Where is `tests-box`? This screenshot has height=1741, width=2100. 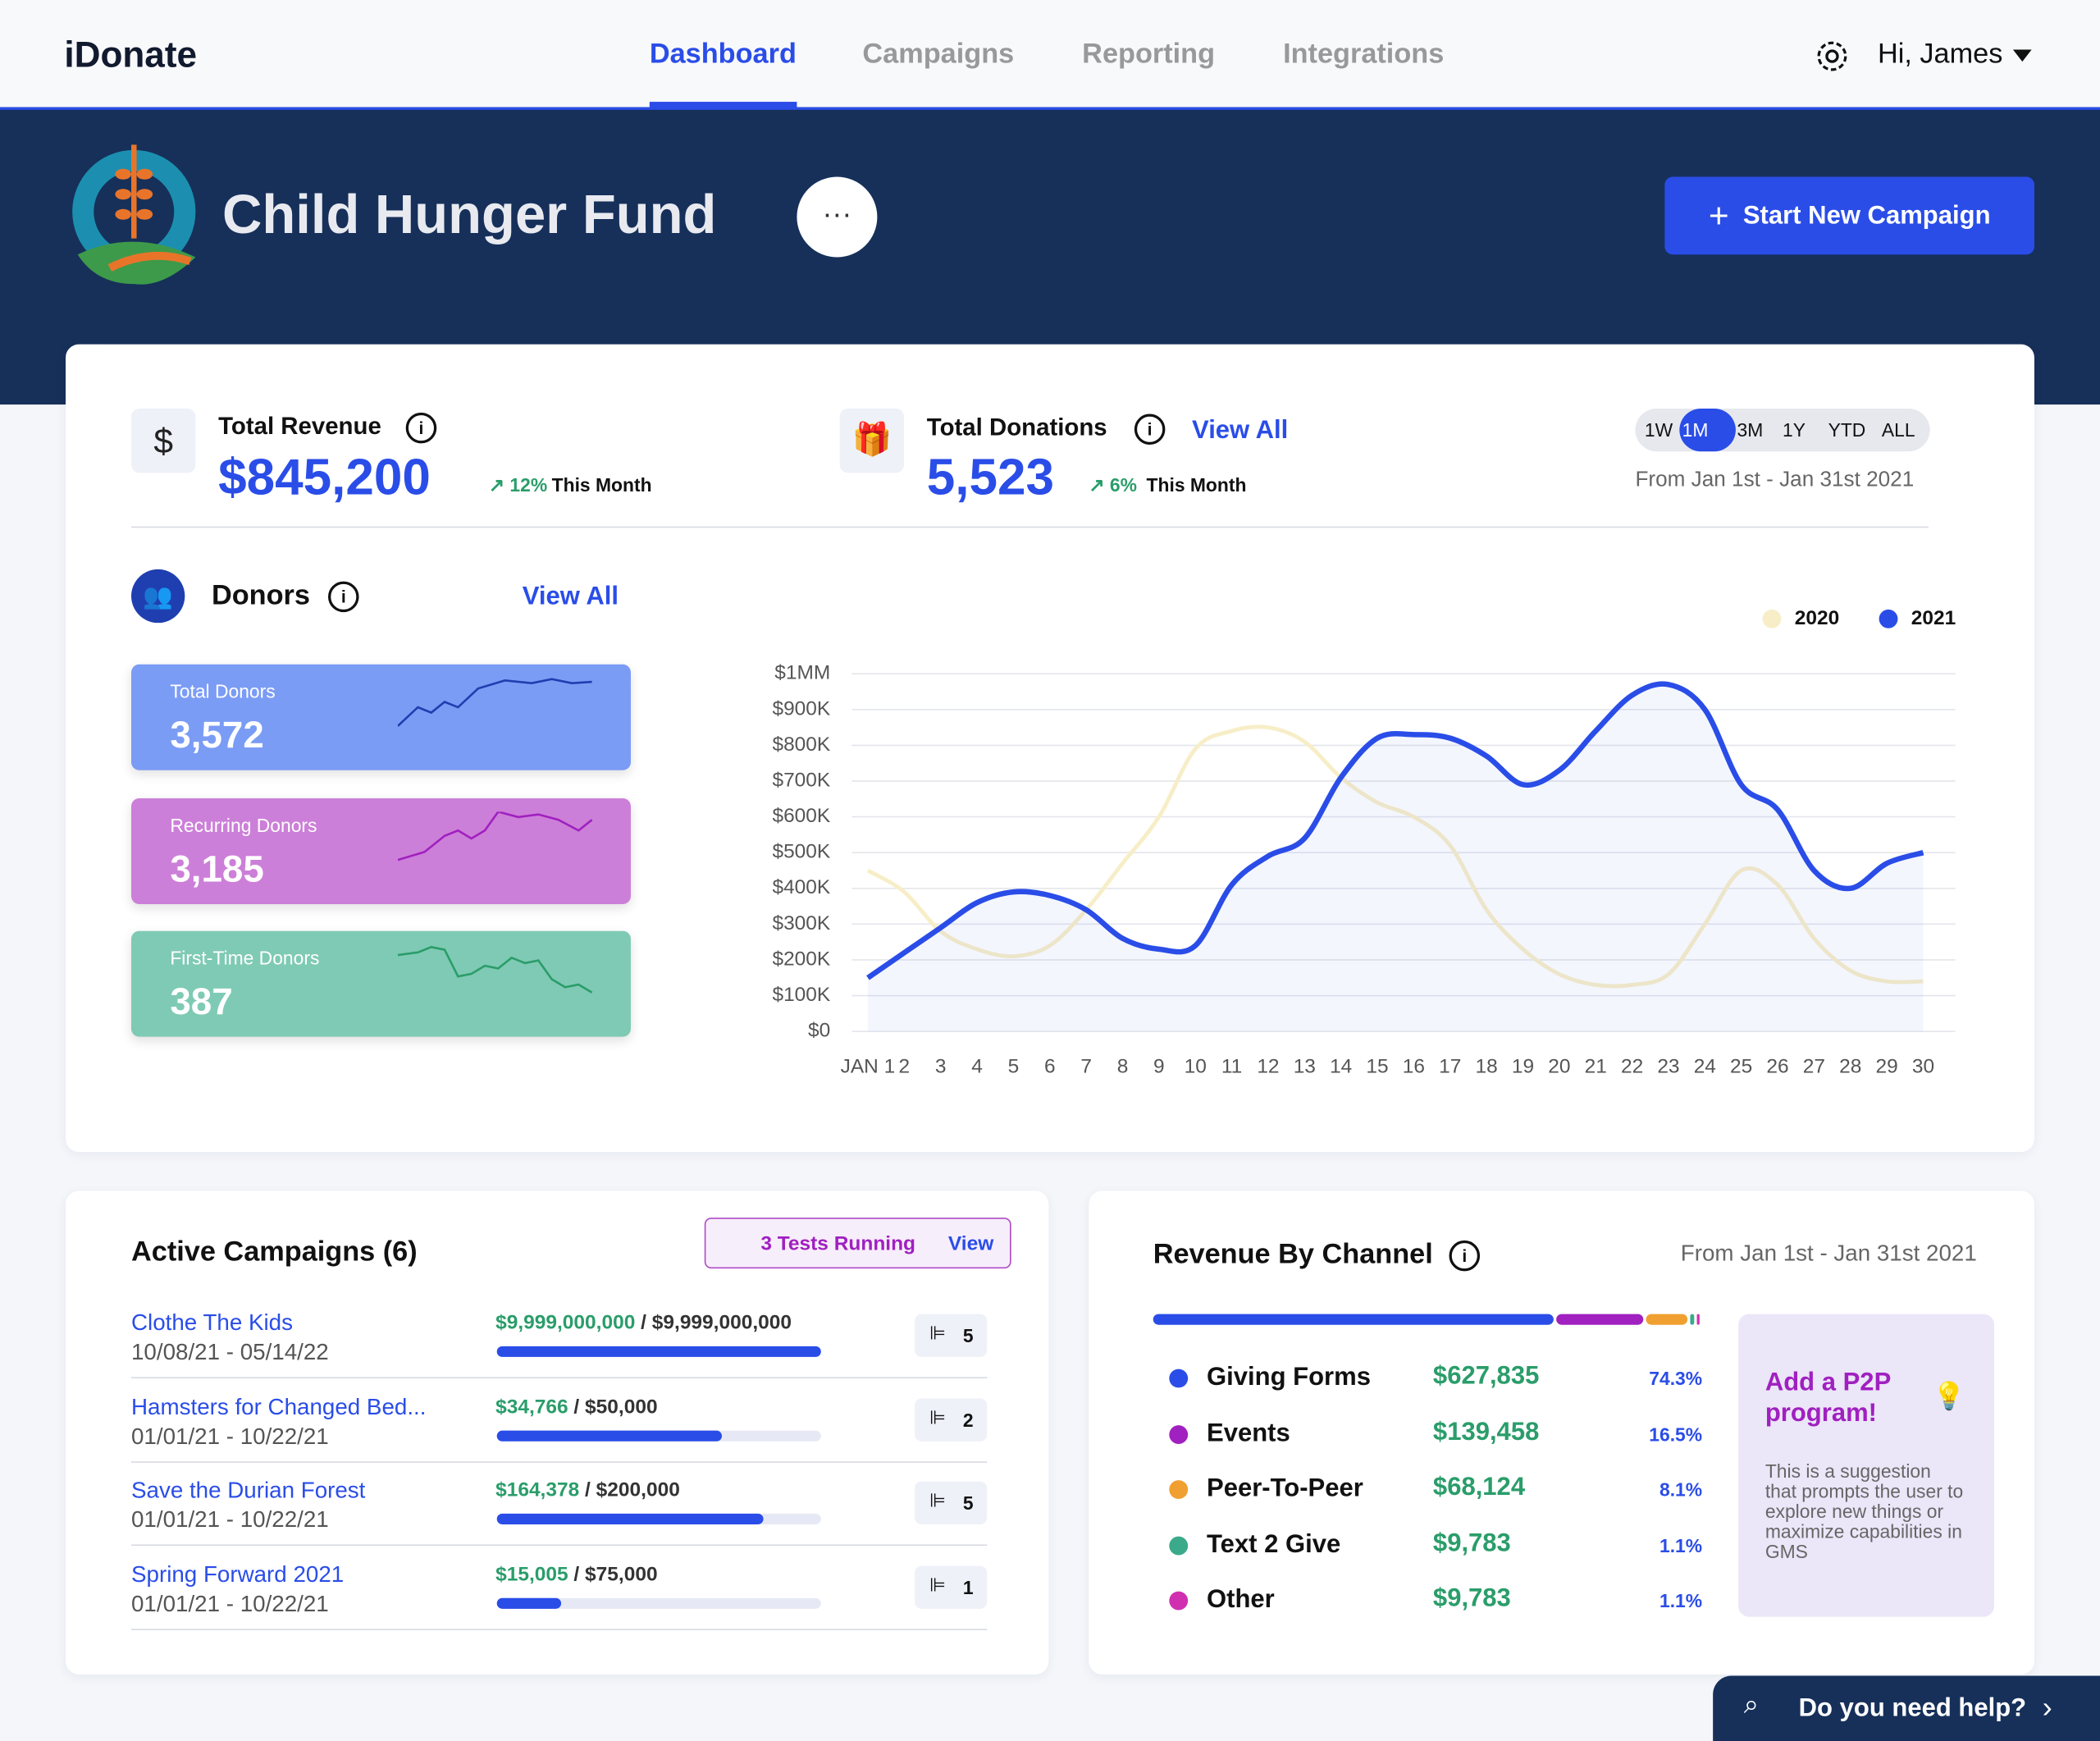
tests-box is located at coordinates (858, 1244).